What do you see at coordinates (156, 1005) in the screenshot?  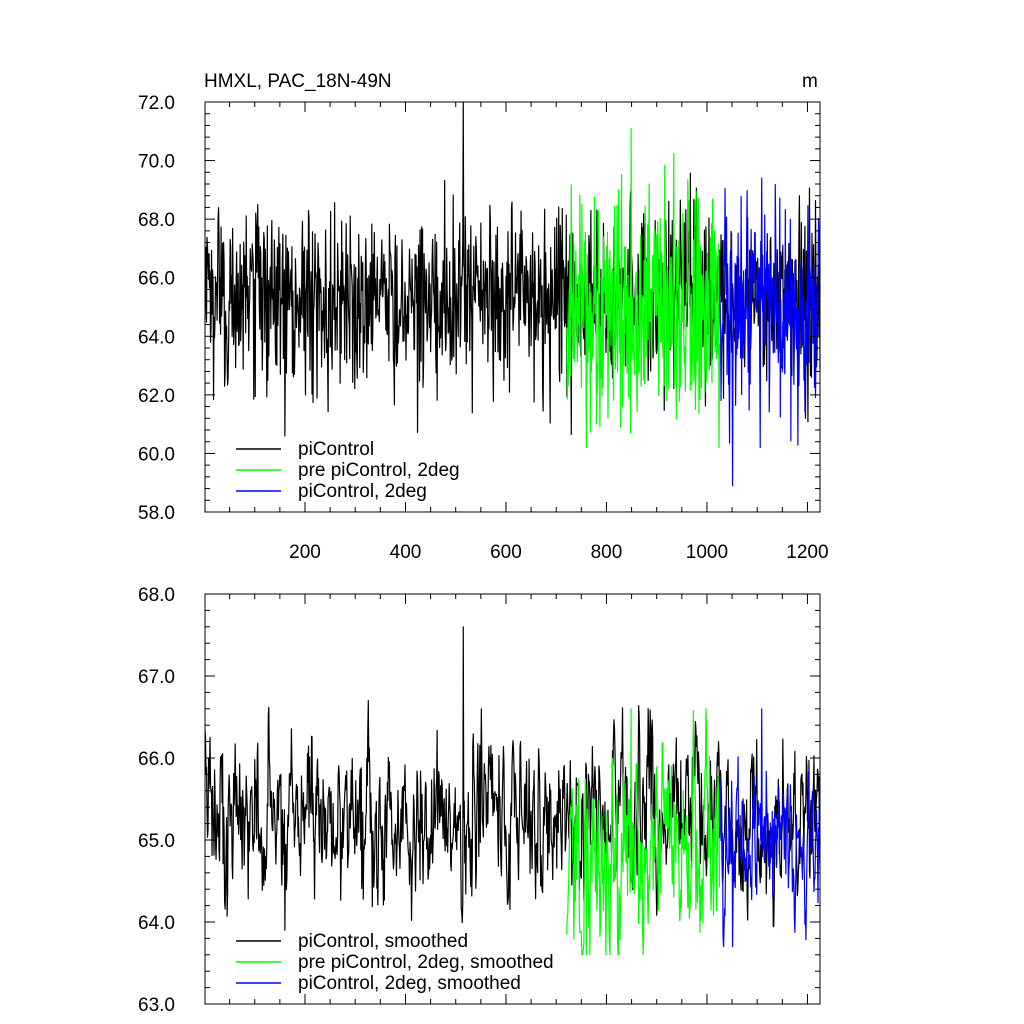 I see `y-tick-label: 63.0` at bounding box center [156, 1005].